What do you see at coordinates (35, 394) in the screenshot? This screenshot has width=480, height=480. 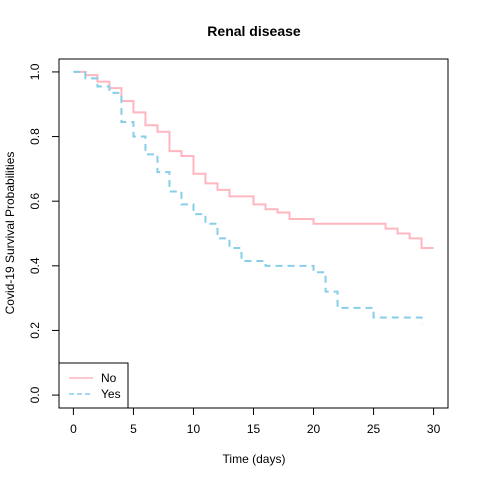 I see `y-tick-label: 0.0` at bounding box center [35, 394].